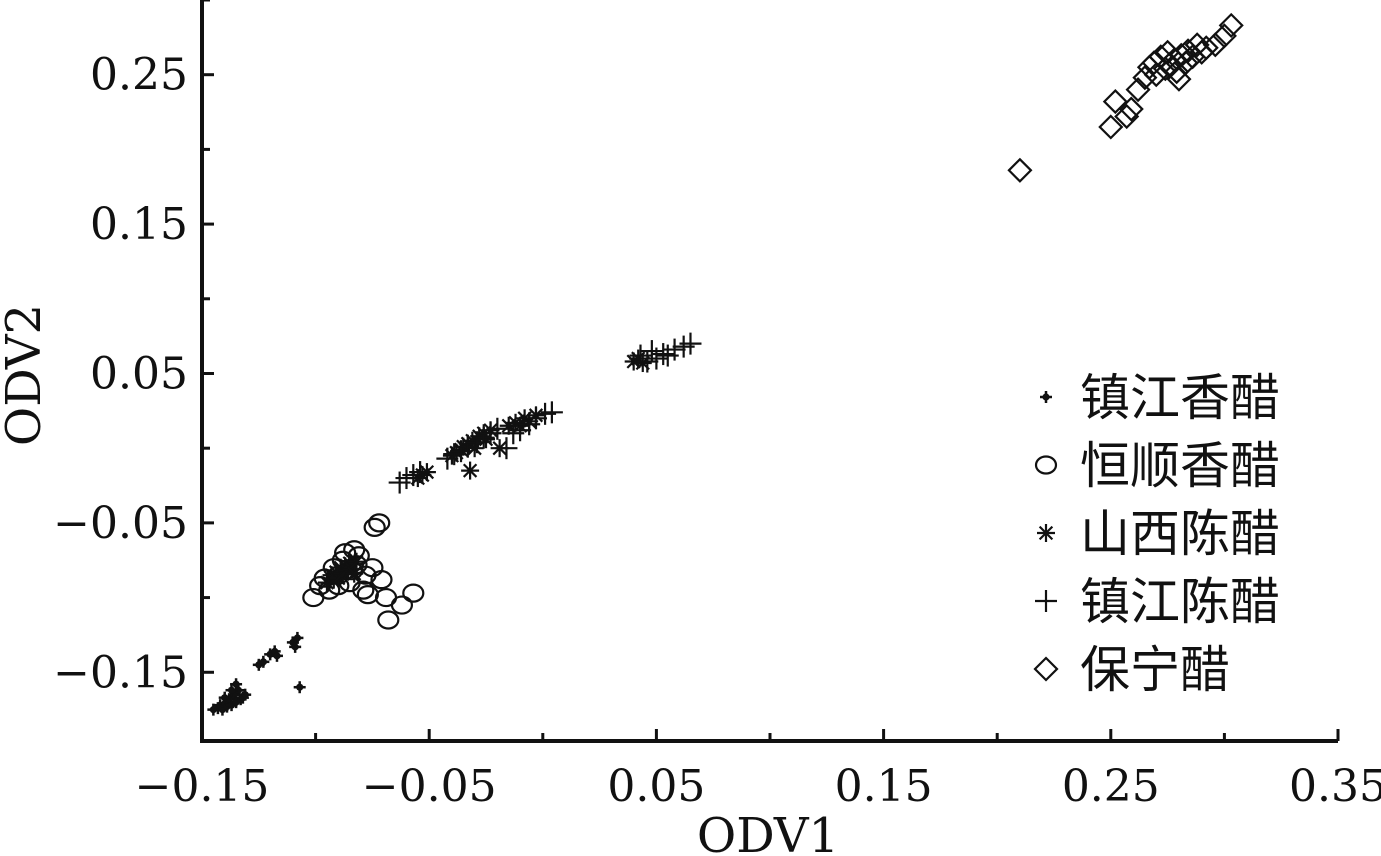 This screenshot has width=1381, height=856. What do you see at coordinates (139, 373) in the screenshot?
I see `y-tick-label: 0.05` at bounding box center [139, 373].